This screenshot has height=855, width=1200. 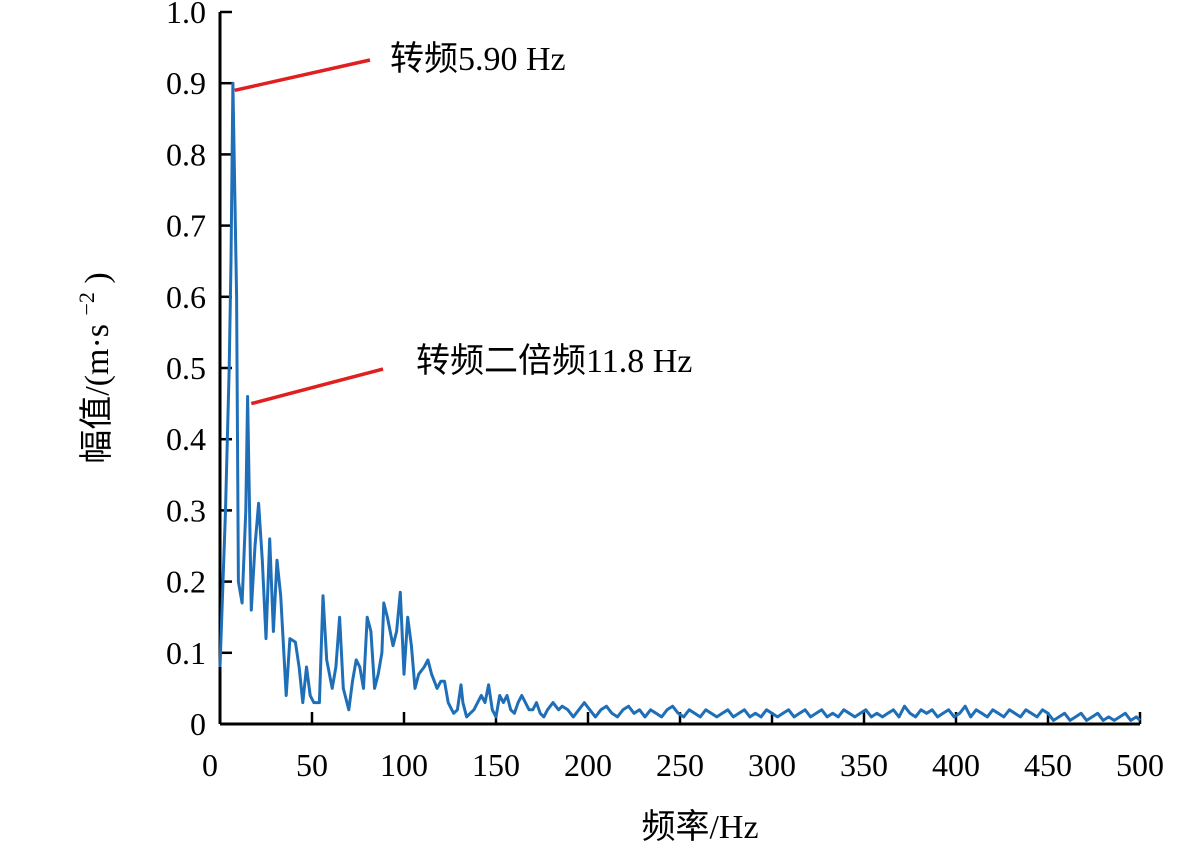 I want to click on x-ticks: 0 50 100 150 200 250 300 350 400 450 500, so click(x=683, y=747).